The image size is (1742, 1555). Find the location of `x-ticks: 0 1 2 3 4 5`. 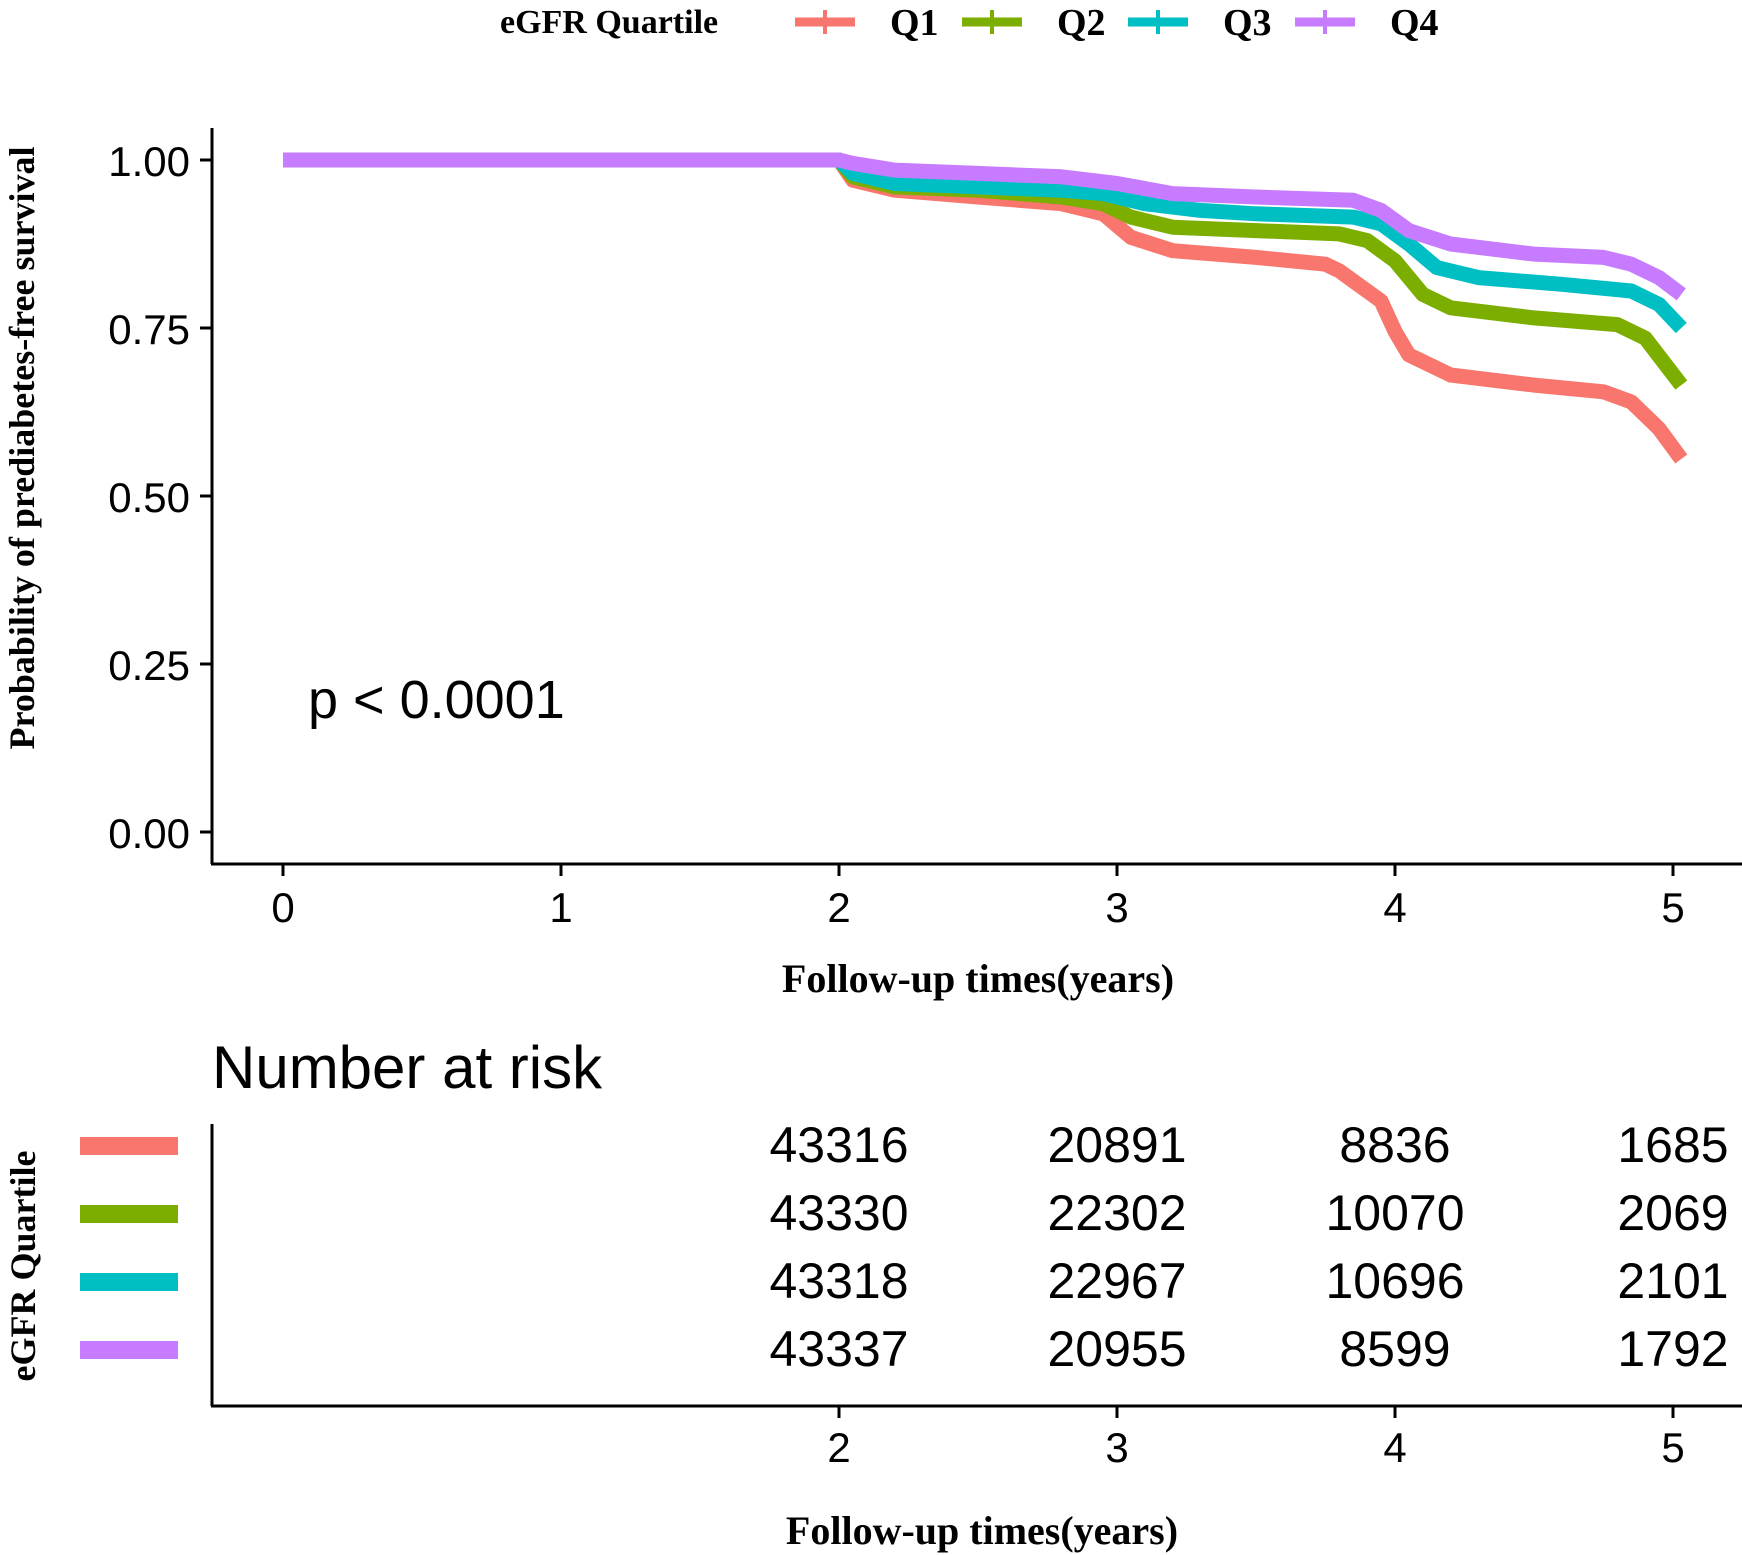

x-ticks: 0 1 2 3 4 5 is located at coordinates (978, 897).